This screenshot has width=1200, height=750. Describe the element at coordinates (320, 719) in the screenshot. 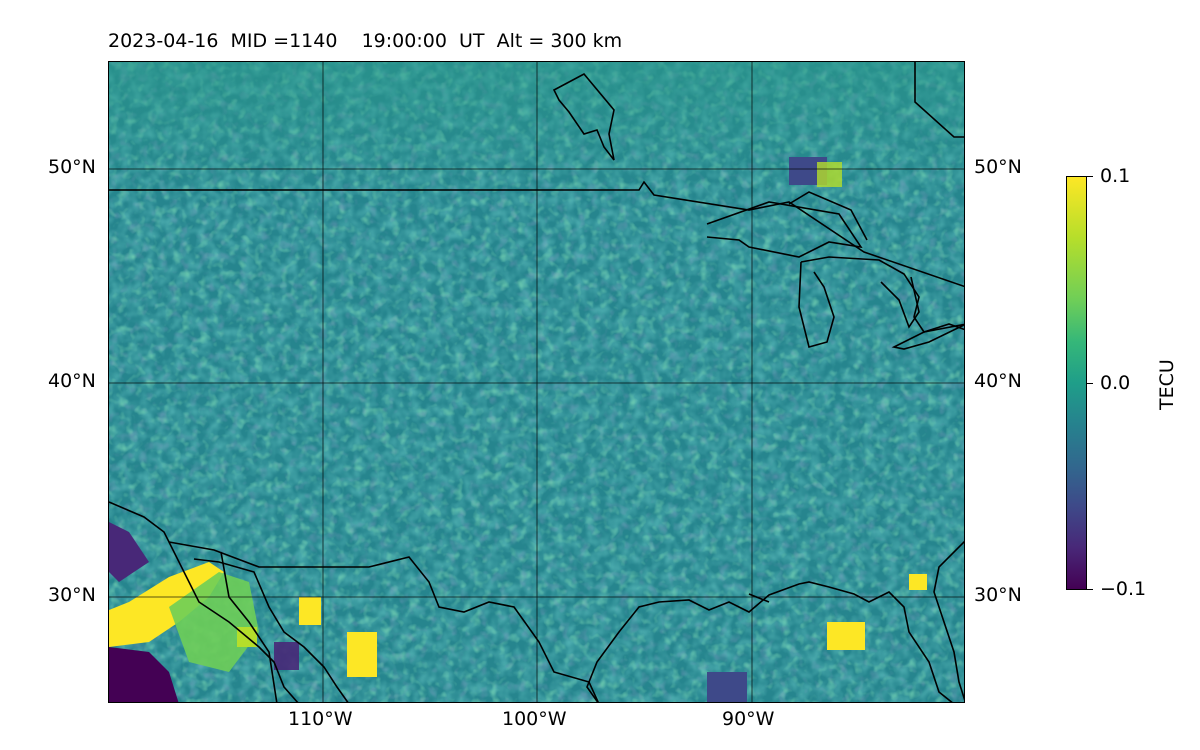

I see `lon-label-110w: 110°W` at that location.